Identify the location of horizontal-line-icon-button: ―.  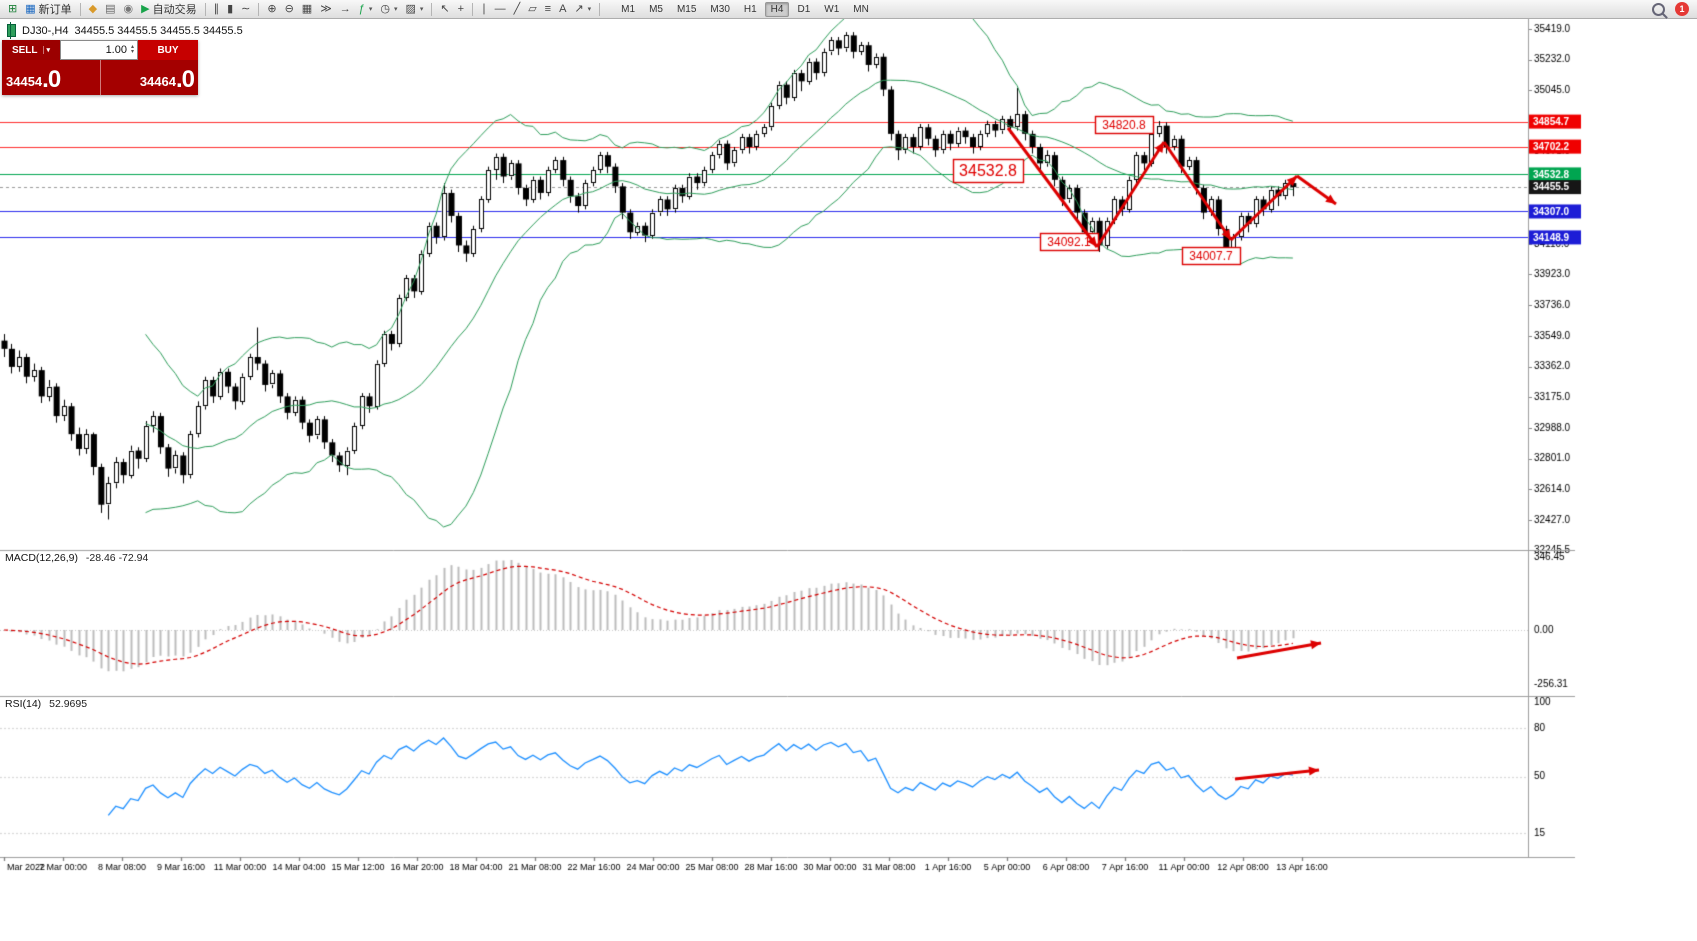
(500, 9).